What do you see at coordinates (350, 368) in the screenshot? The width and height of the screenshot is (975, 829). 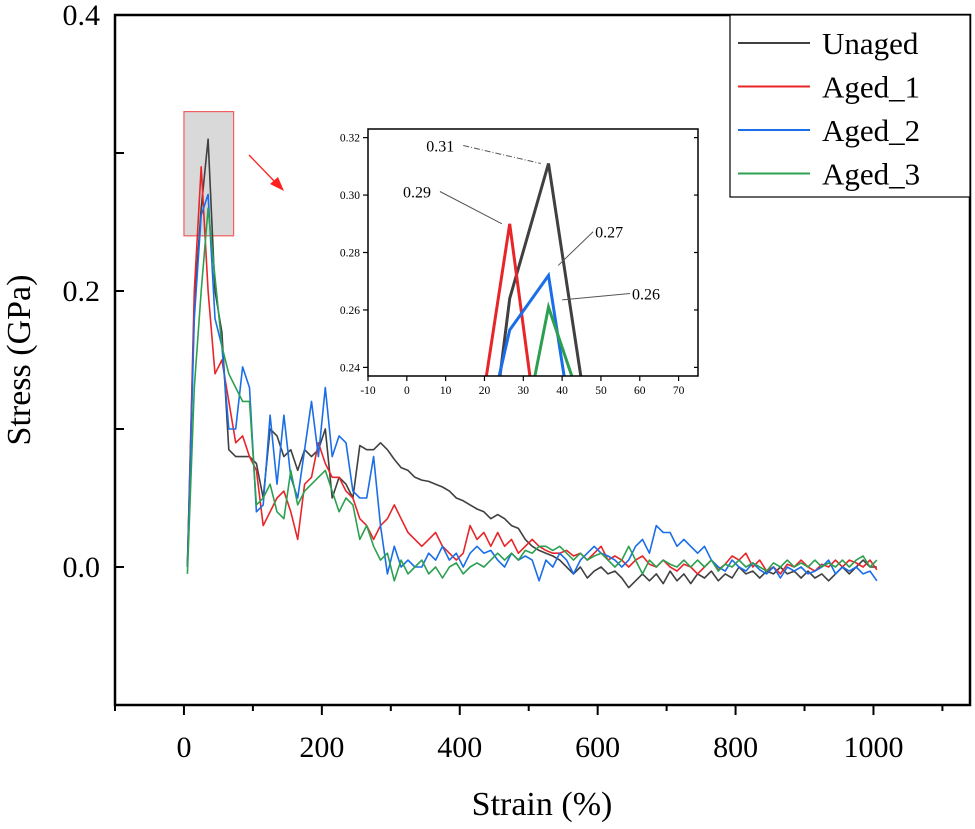 I see `inset-y-tick-label: 0.24` at bounding box center [350, 368].